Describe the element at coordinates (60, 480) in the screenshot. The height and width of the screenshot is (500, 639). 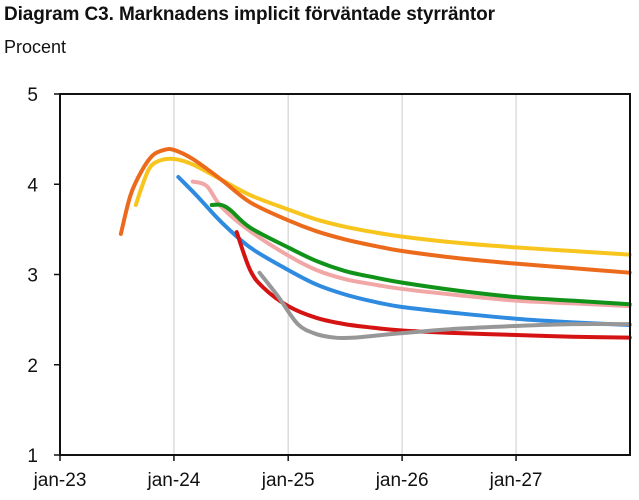
I see `x-tick-label: jan-23` at that location.